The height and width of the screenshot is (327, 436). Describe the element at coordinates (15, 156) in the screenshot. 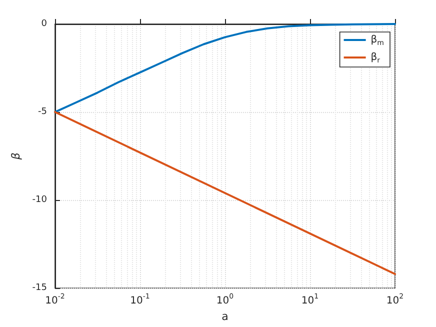

I see `y-axis-title: β` at that location.